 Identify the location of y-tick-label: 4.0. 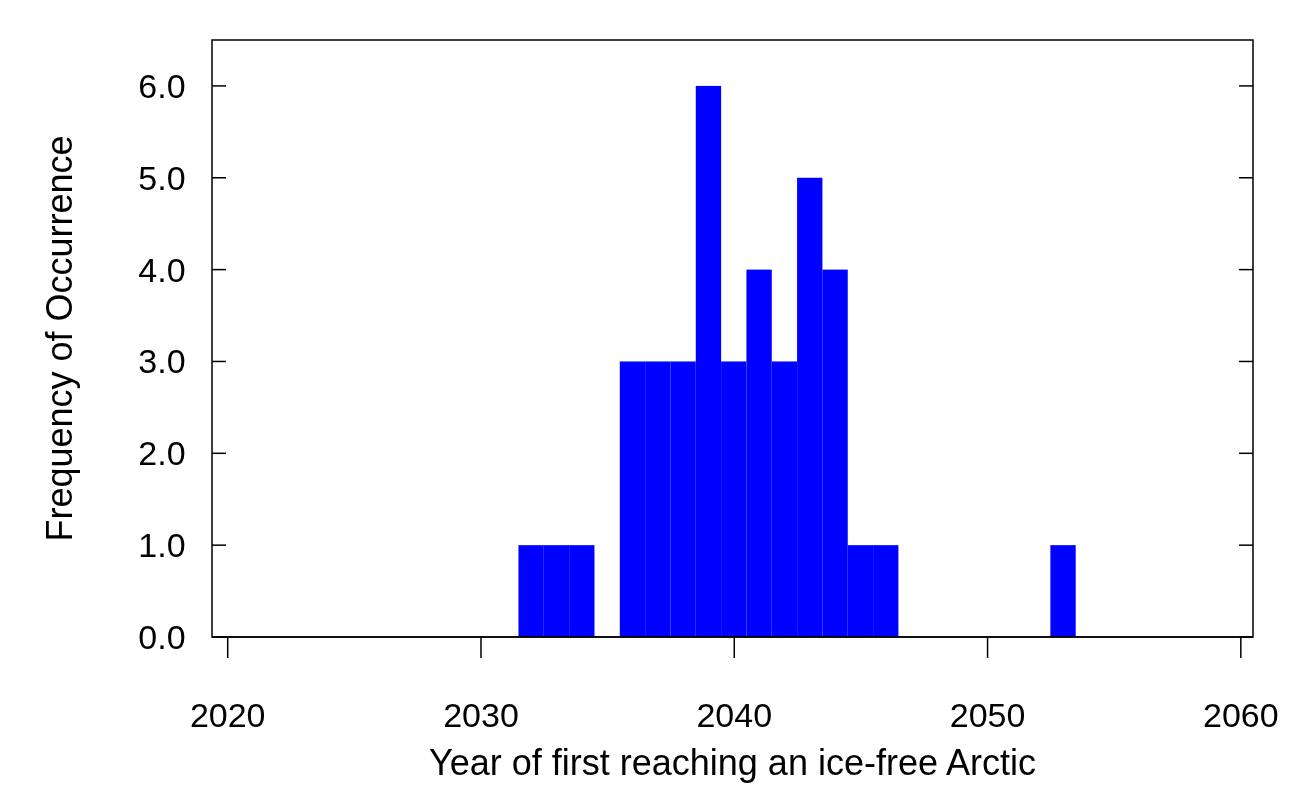
(162, 269).